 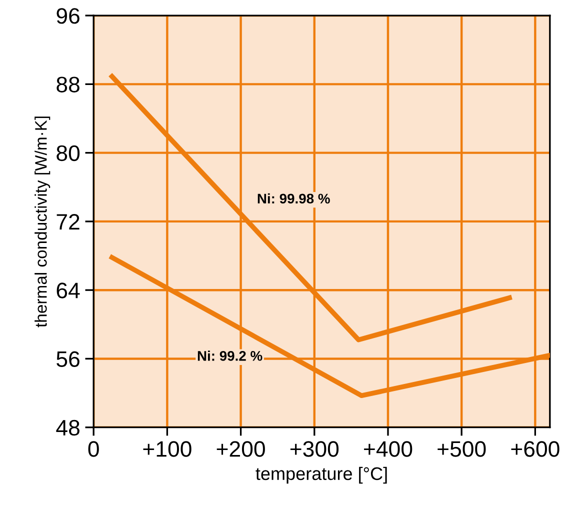 What do you see at coordinates (230, 355) in the screenshot?
I see `series-label: Ni: 99.2 %` at bounding box center [230, 355].